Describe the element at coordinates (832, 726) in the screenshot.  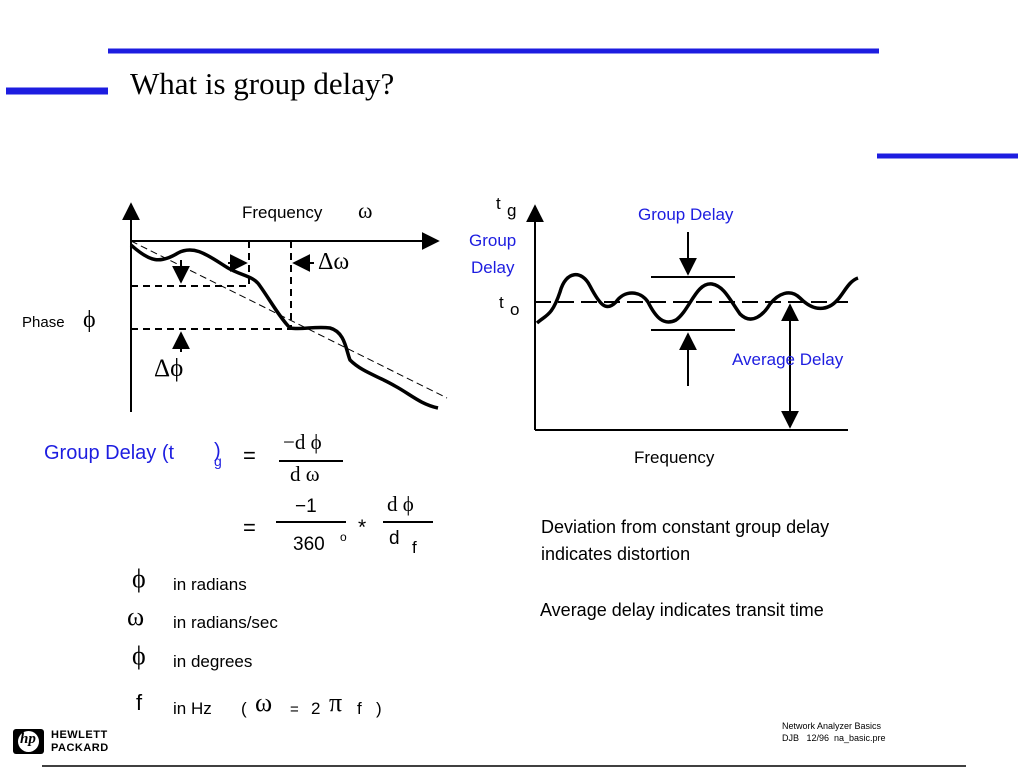
I see `footer-ref-line1: Network Analyzer Basics` at that location.